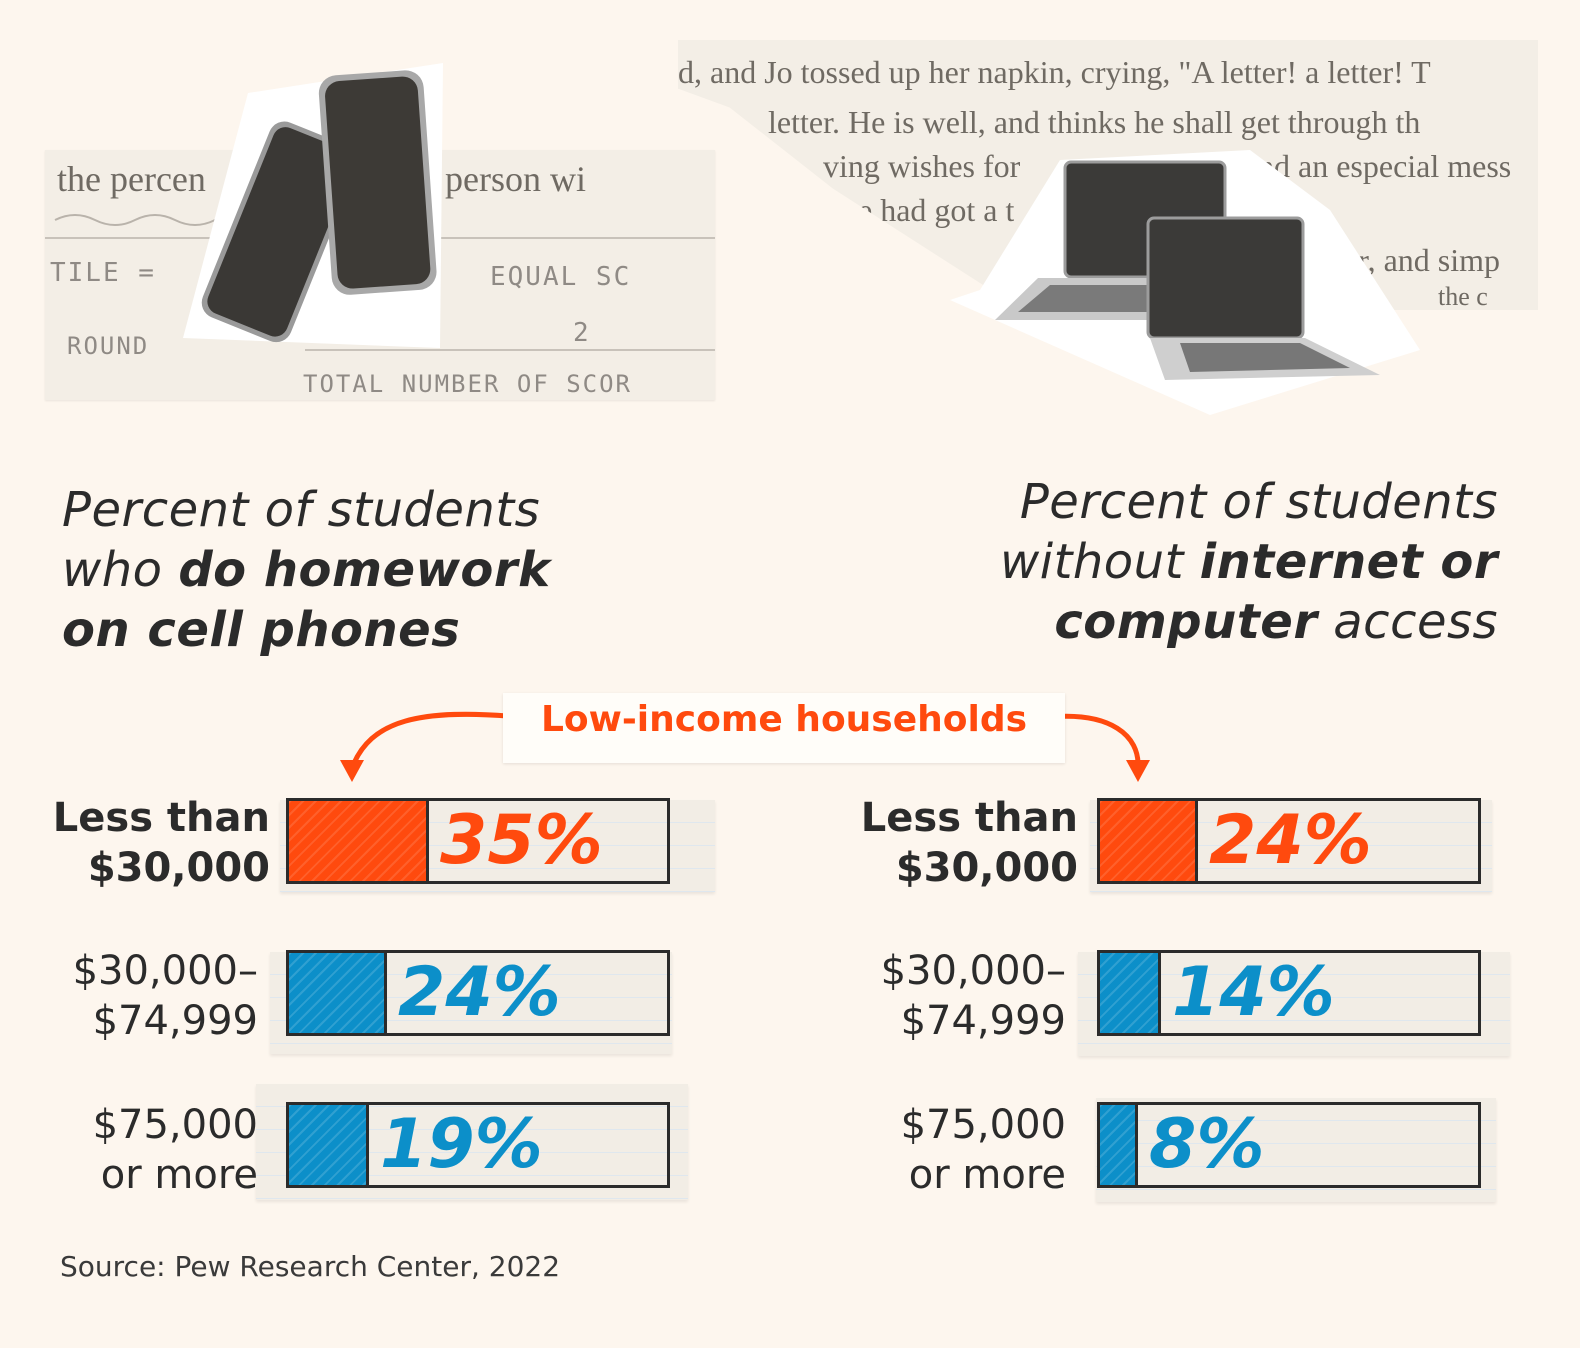 This screenshot has height=1348, width=1580. What do you see at coordinates (301, 510) in the screenshot?
I see `left-heading-line1: Percent of students` at bounding box center [301, 510].